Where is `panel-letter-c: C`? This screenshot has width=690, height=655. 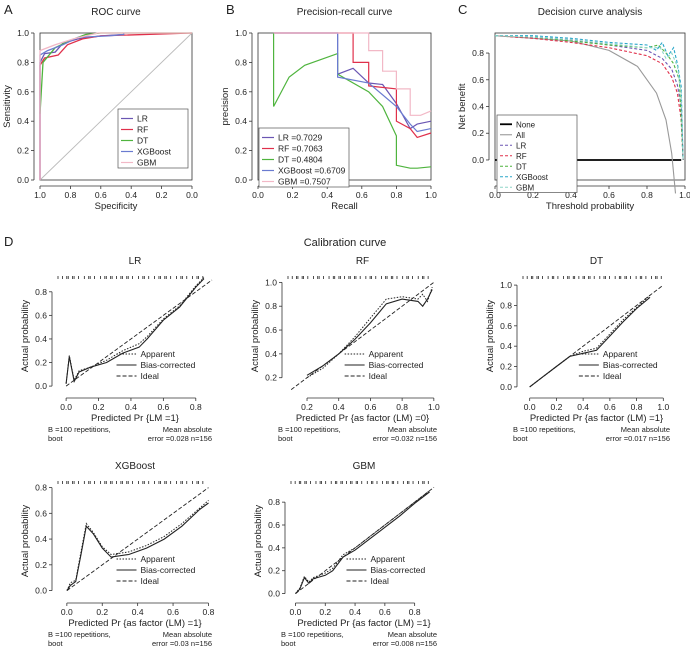 panel-letter-c: C is located at coordinates (462, 9).